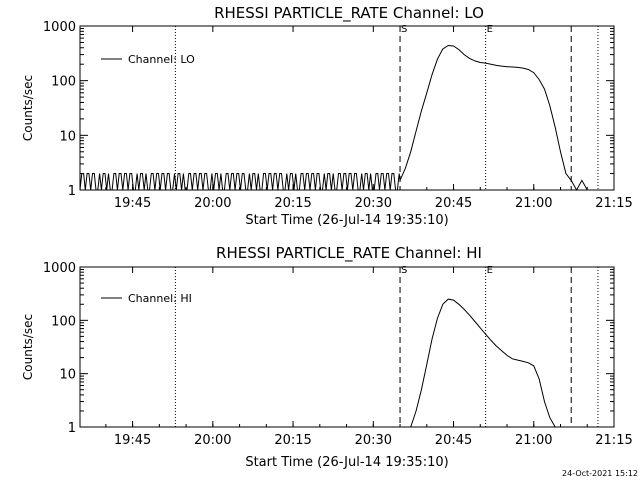 Image resolution: width=640 pixels, height=480 pixels. What do you see at coordinates (453, 203) in the screenshot?
I see `lo-x-tick-label: 20:45` at bounding box center [453, 203].